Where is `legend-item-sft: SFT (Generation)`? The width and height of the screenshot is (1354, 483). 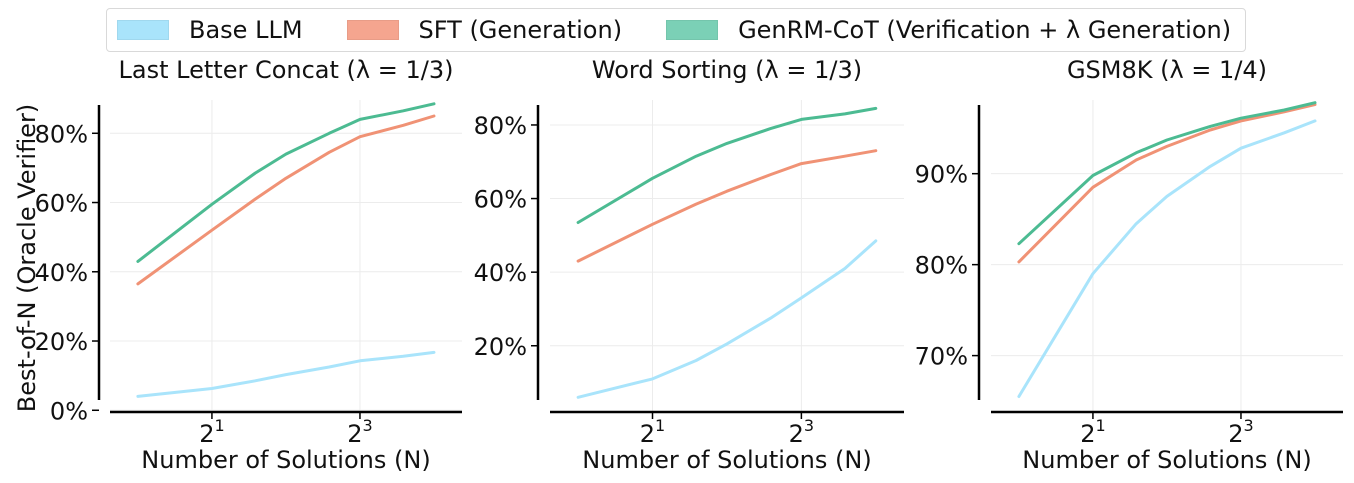 legend-item-sft: SFT (Generation) is located at coordinates (484, 30).